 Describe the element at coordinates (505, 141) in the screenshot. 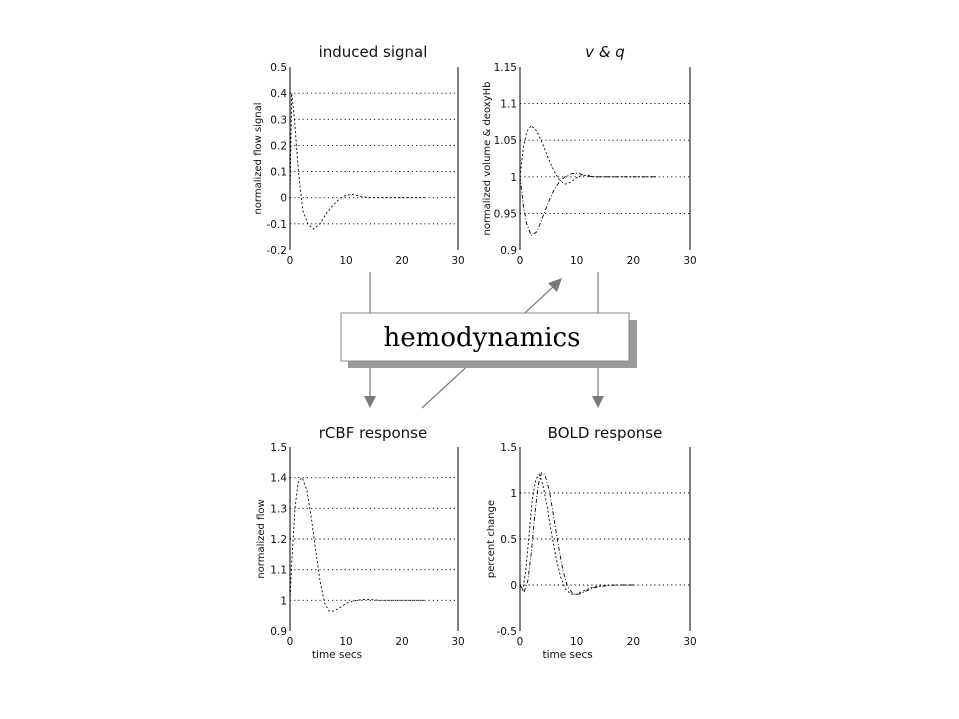

I see `y-tick-label: 1.05` at that location.